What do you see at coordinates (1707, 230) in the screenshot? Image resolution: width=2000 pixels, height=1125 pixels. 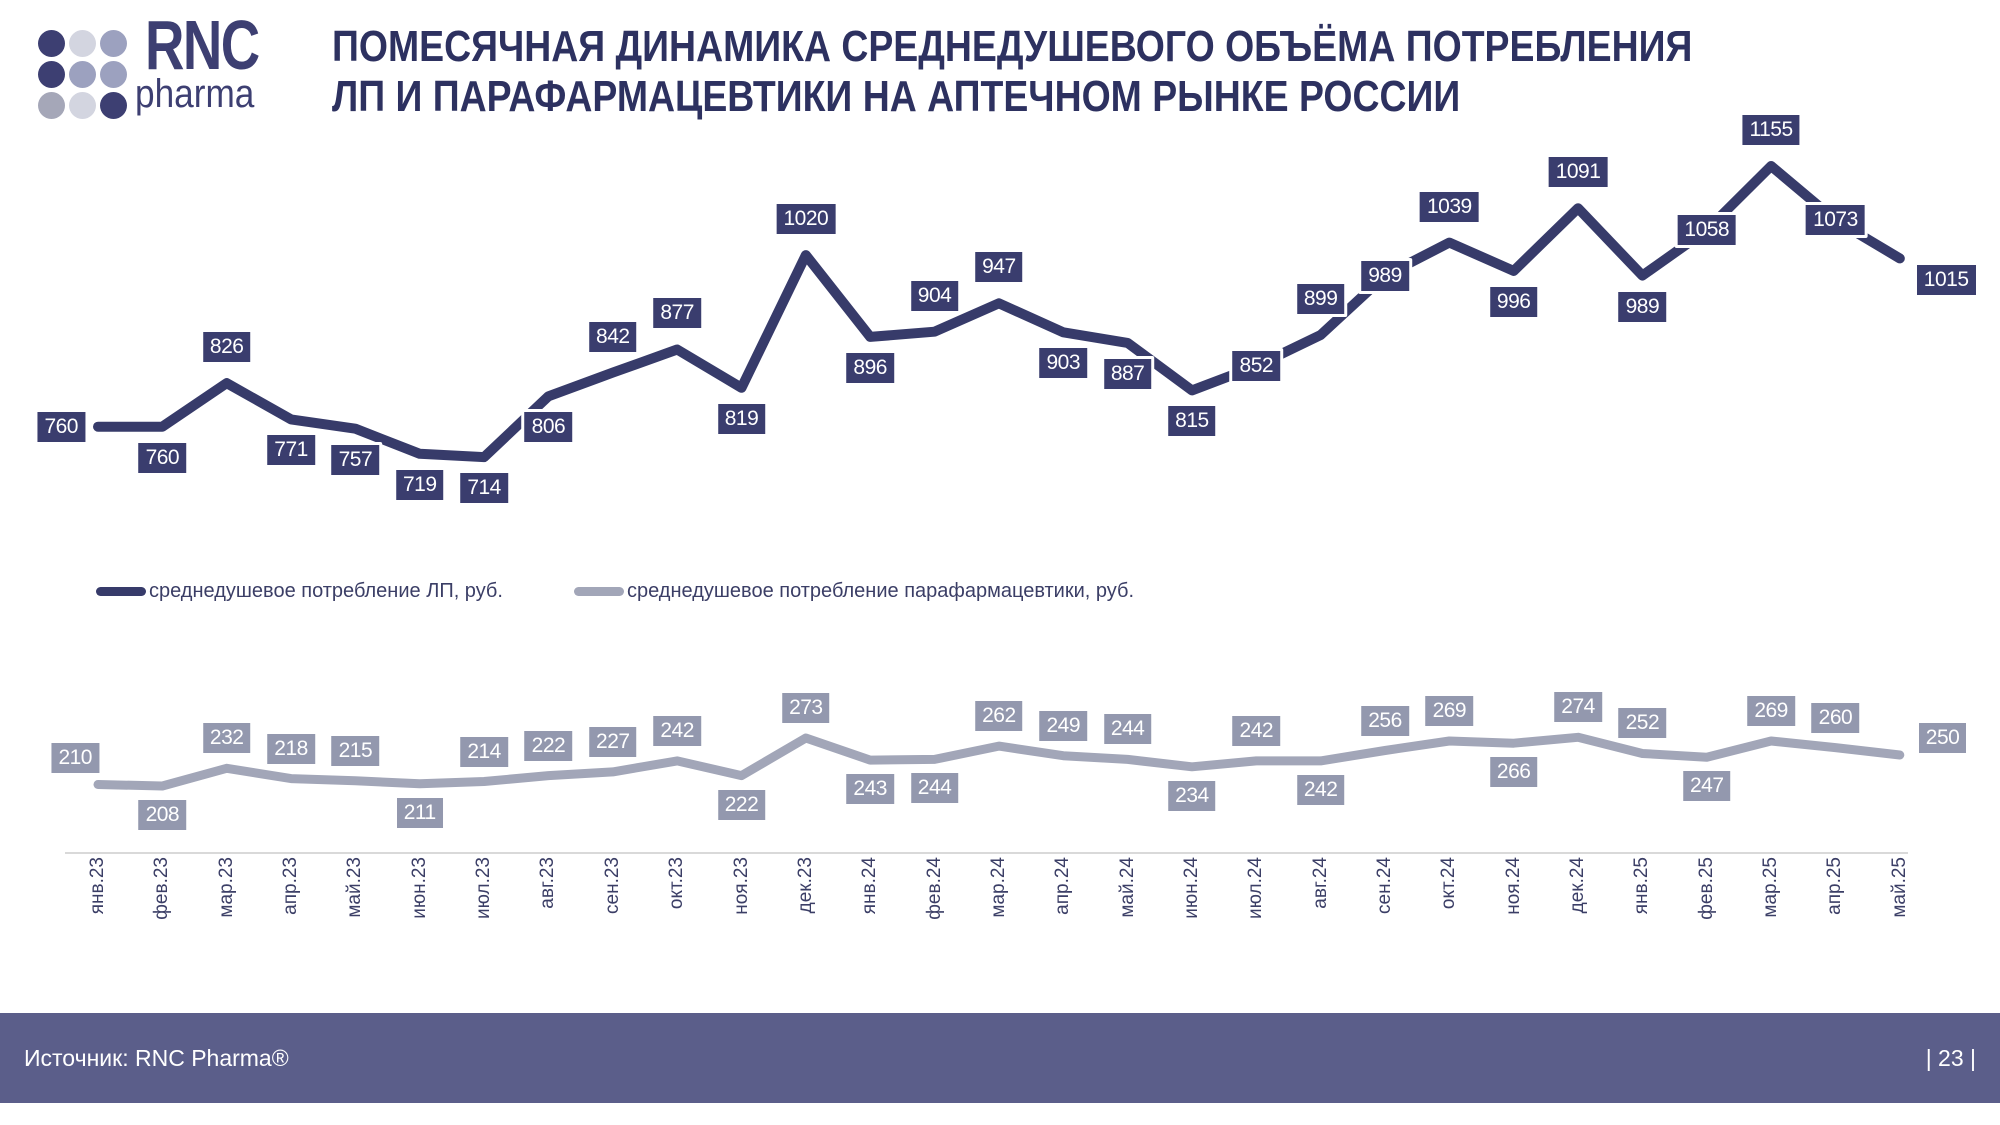 I see `value-label-lp: 1058` at bounding box center [1707, 230].